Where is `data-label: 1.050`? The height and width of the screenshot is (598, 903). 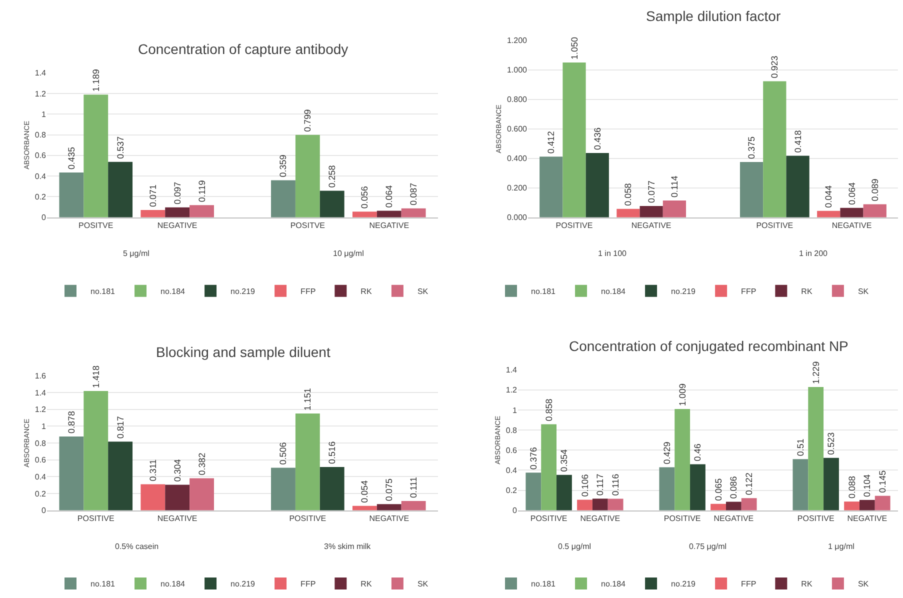 data-label: 1.050 is located at coordinates (574, 48).